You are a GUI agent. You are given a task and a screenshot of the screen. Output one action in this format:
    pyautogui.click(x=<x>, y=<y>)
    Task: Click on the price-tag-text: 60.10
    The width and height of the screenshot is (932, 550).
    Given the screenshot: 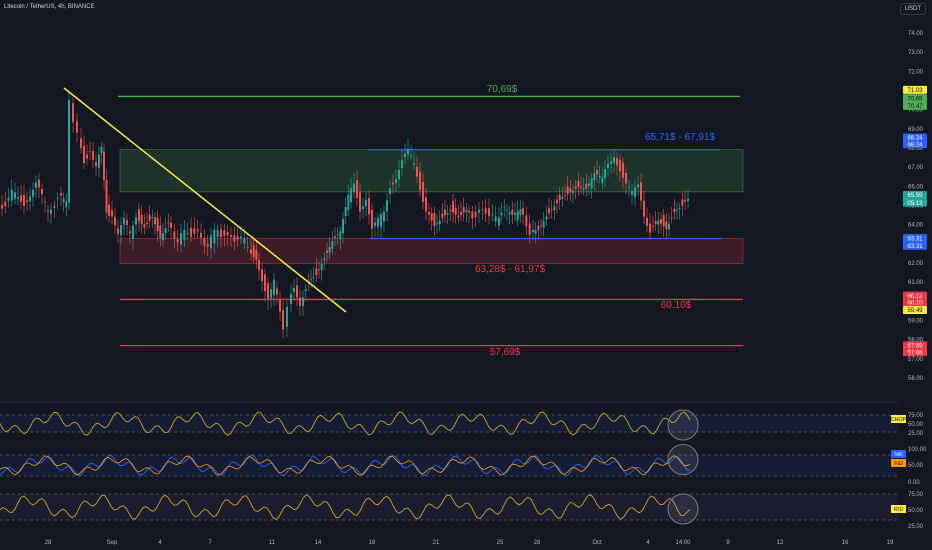 What is the action you would take?
    pyautogui.click(x=915, y=303)
    